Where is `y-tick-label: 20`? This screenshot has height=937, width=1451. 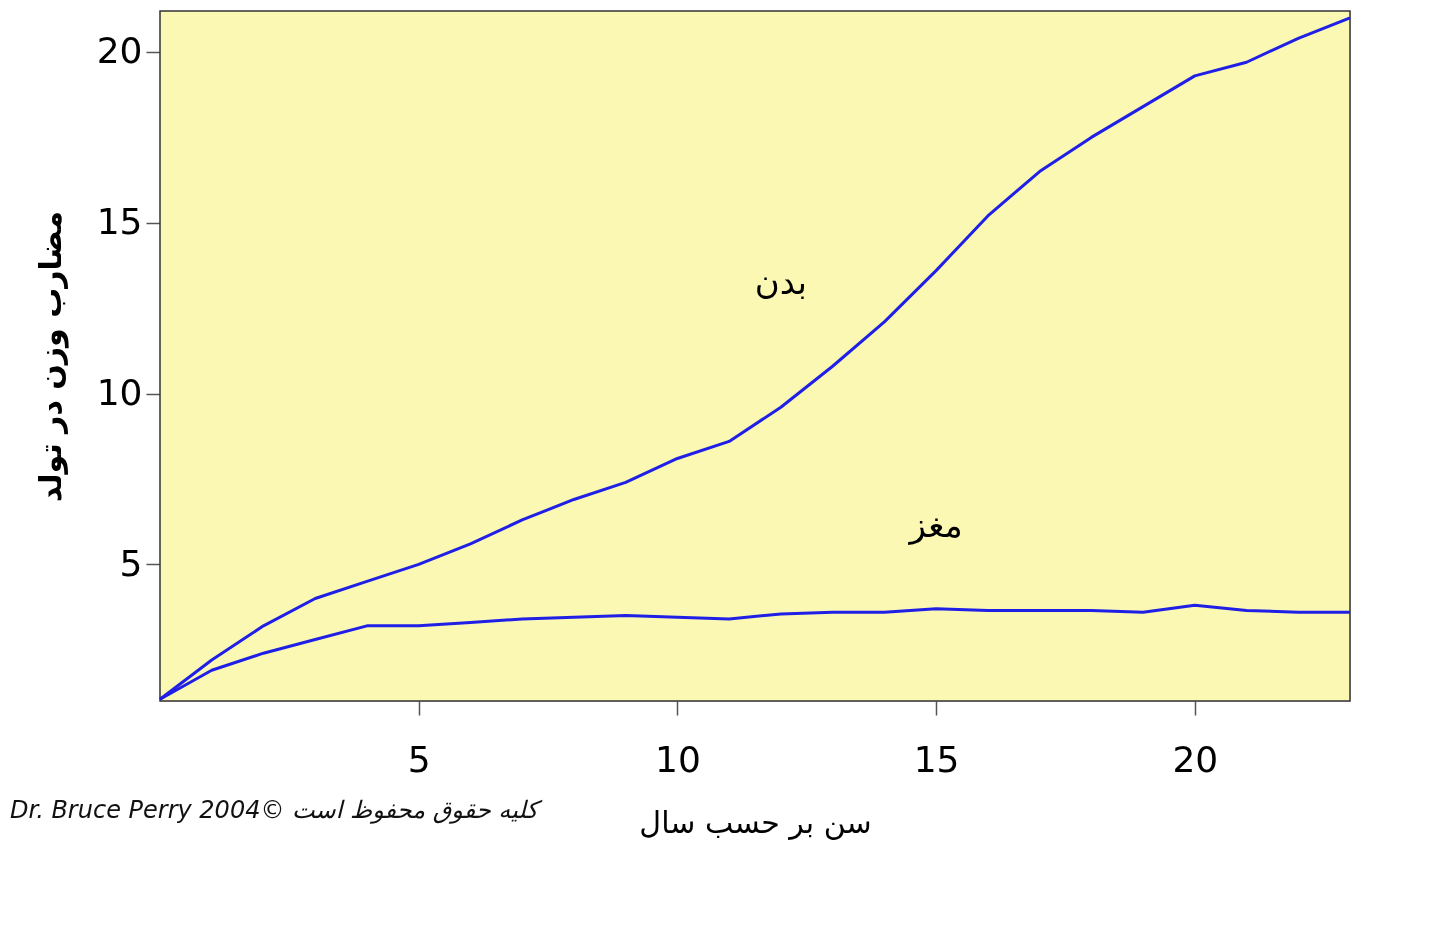 y-tick-label: 20 is located at coordinates (119, 51).